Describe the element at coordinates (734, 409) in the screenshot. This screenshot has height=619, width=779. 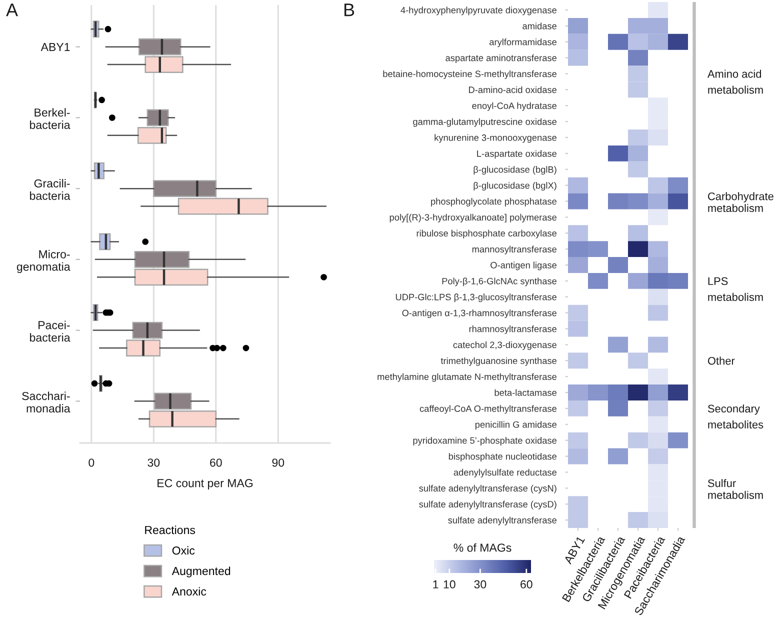
I see `y2-tick-label: Secondary` at that location.